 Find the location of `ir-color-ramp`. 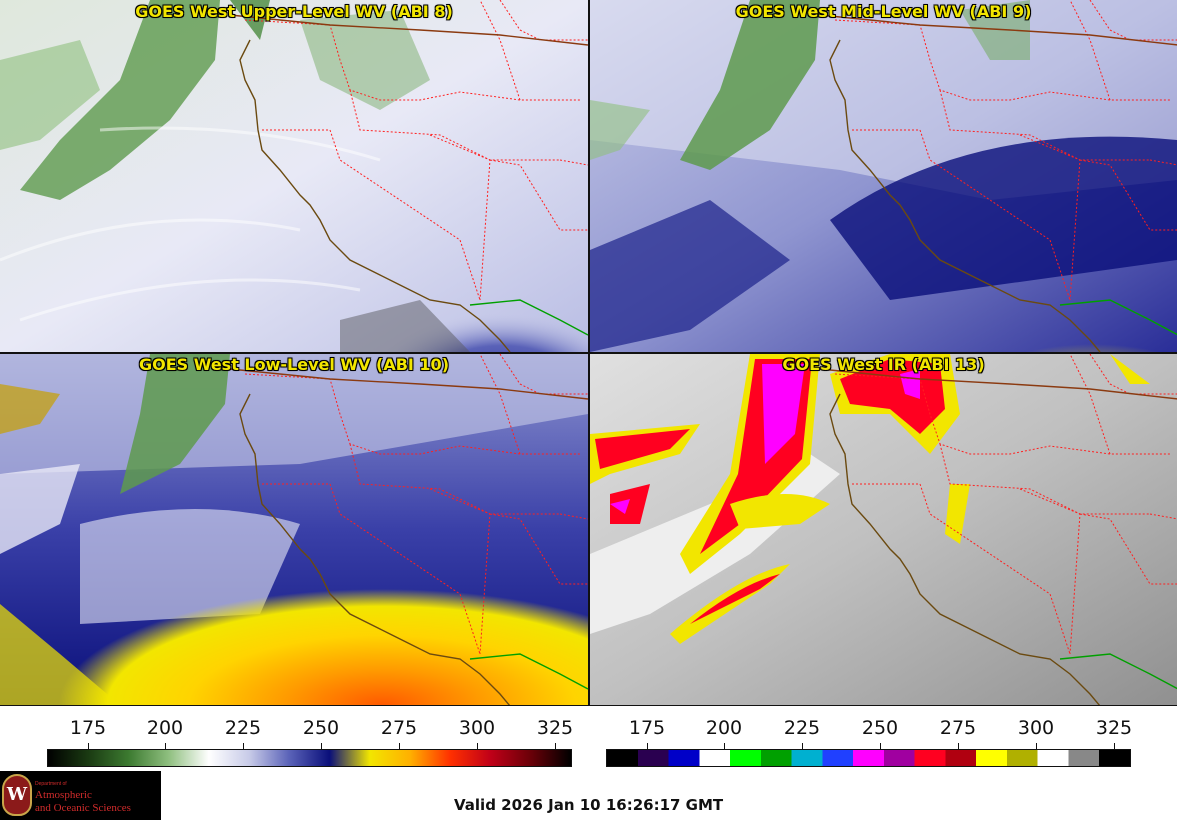

ir-color-ramp is located at coordinates (868, 758).